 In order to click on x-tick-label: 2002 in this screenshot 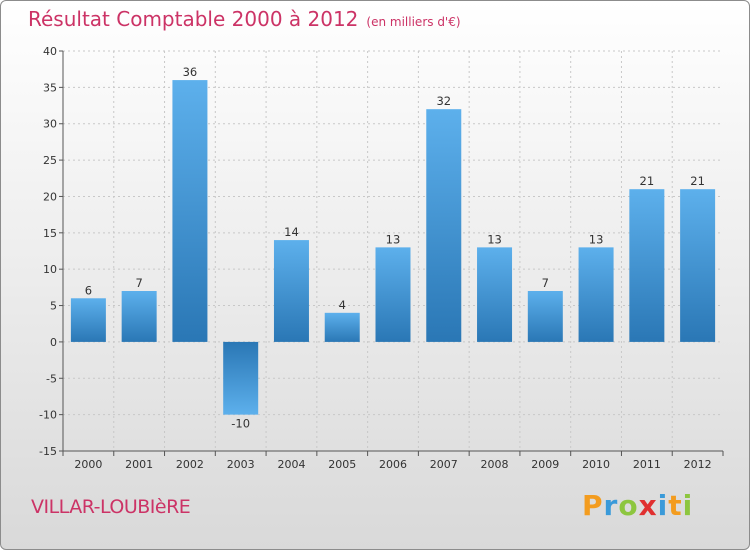, I will do `click(190, 464)`.